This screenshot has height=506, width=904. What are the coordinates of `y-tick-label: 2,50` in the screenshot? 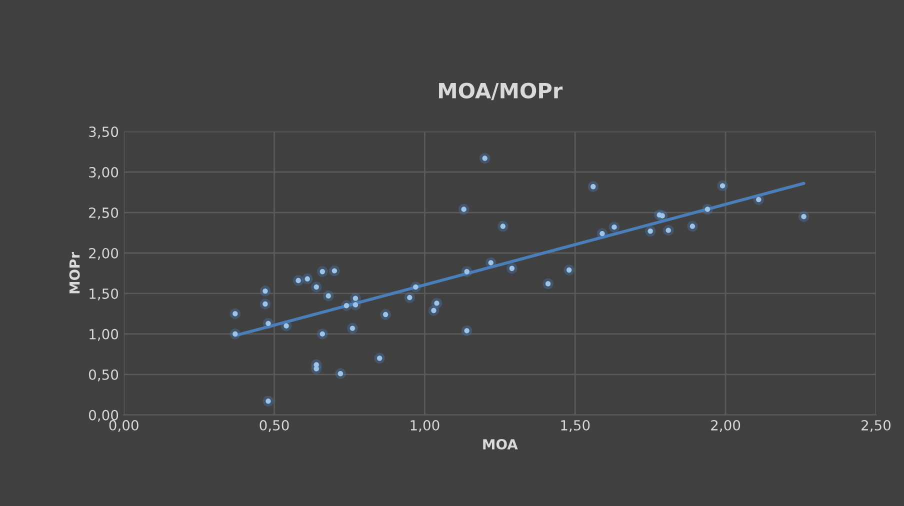 It's located at (103, 213).